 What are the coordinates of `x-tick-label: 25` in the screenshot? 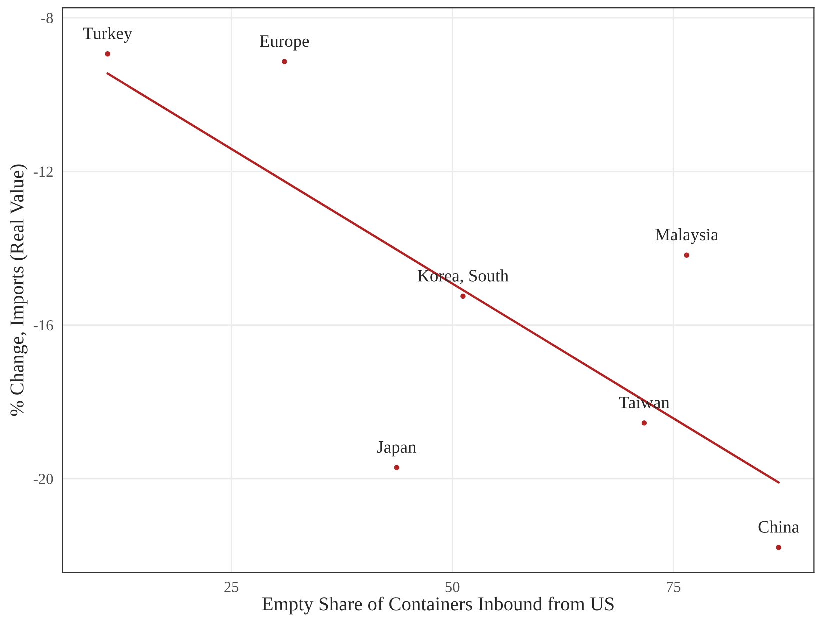 It's located at (231, 587).